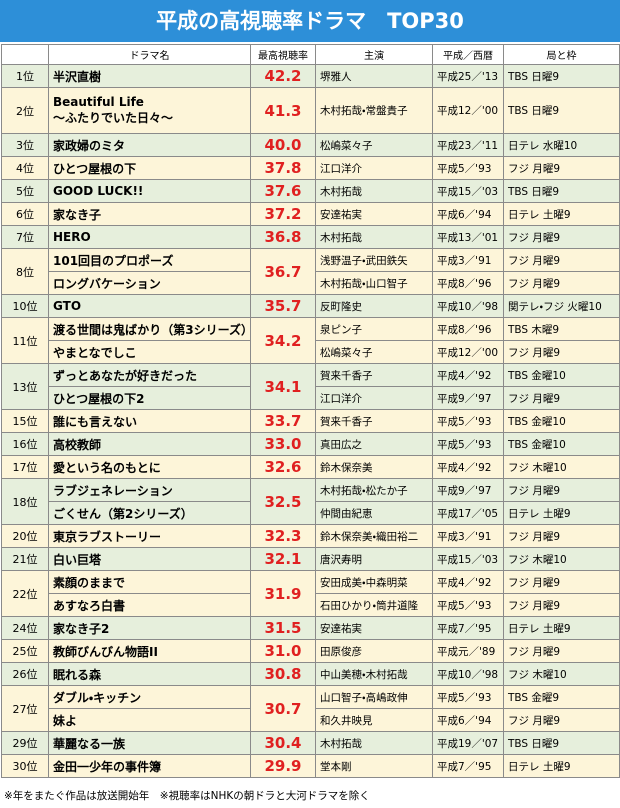  What do you see at coordinates (283, 271) in the screenshot?
I see `rating: 36.7` at bounding box center [283, 271].